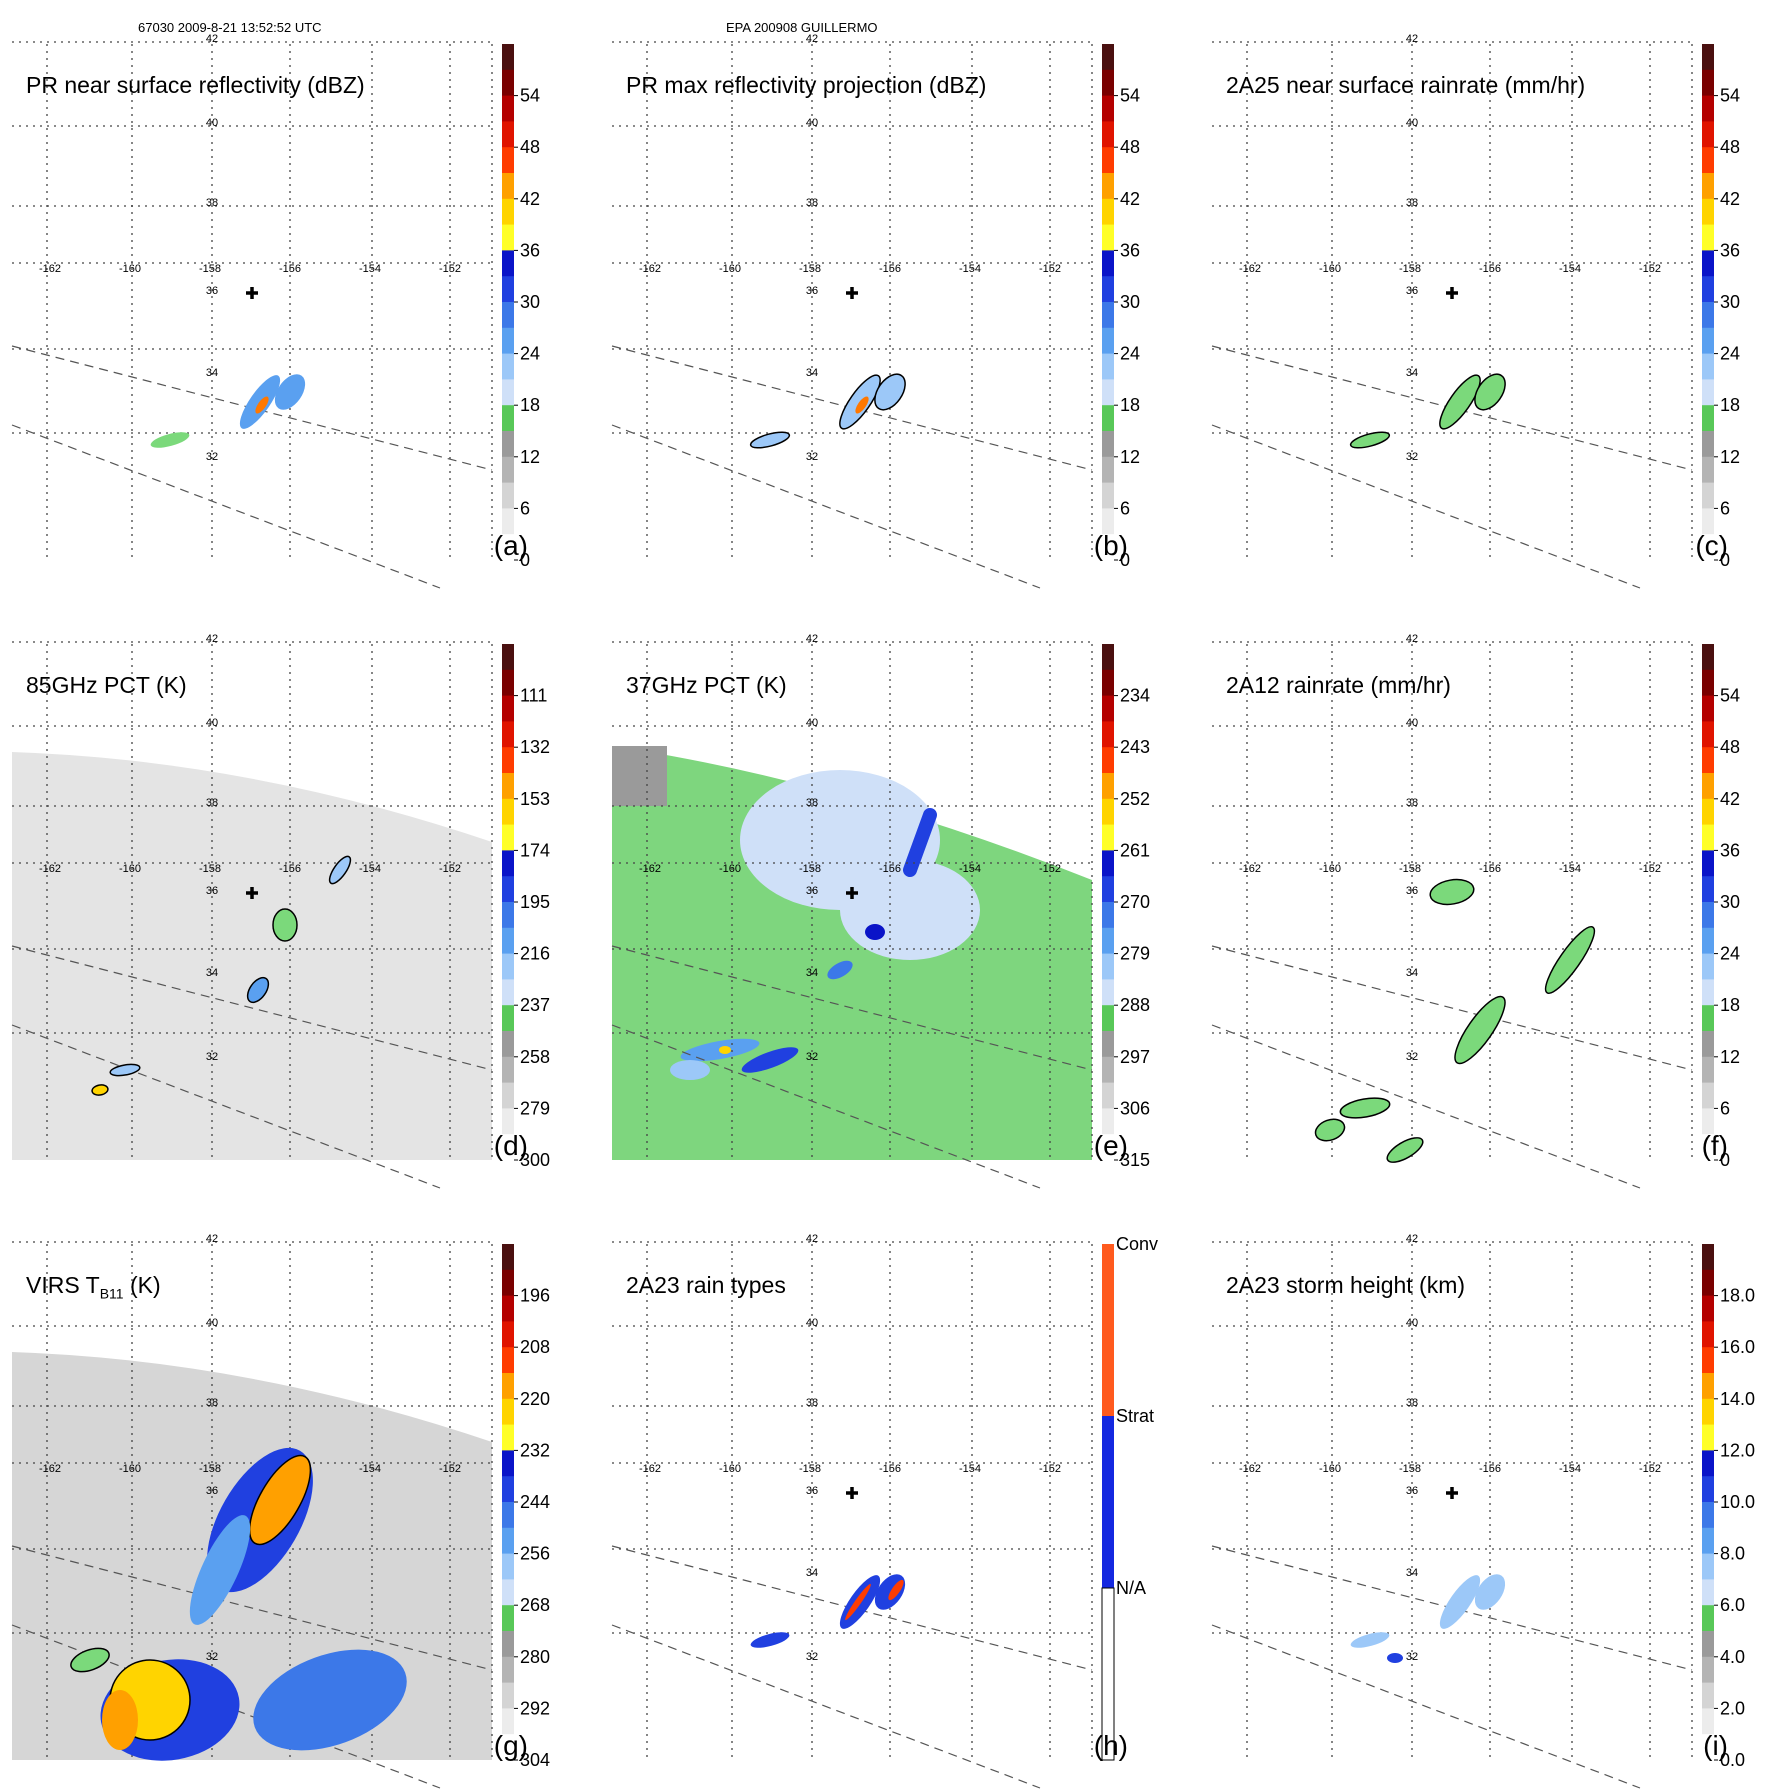 The width and height of the screenshot is (1771, 1790). I want to click on lat-tick-label: 42, so click(212, 639).